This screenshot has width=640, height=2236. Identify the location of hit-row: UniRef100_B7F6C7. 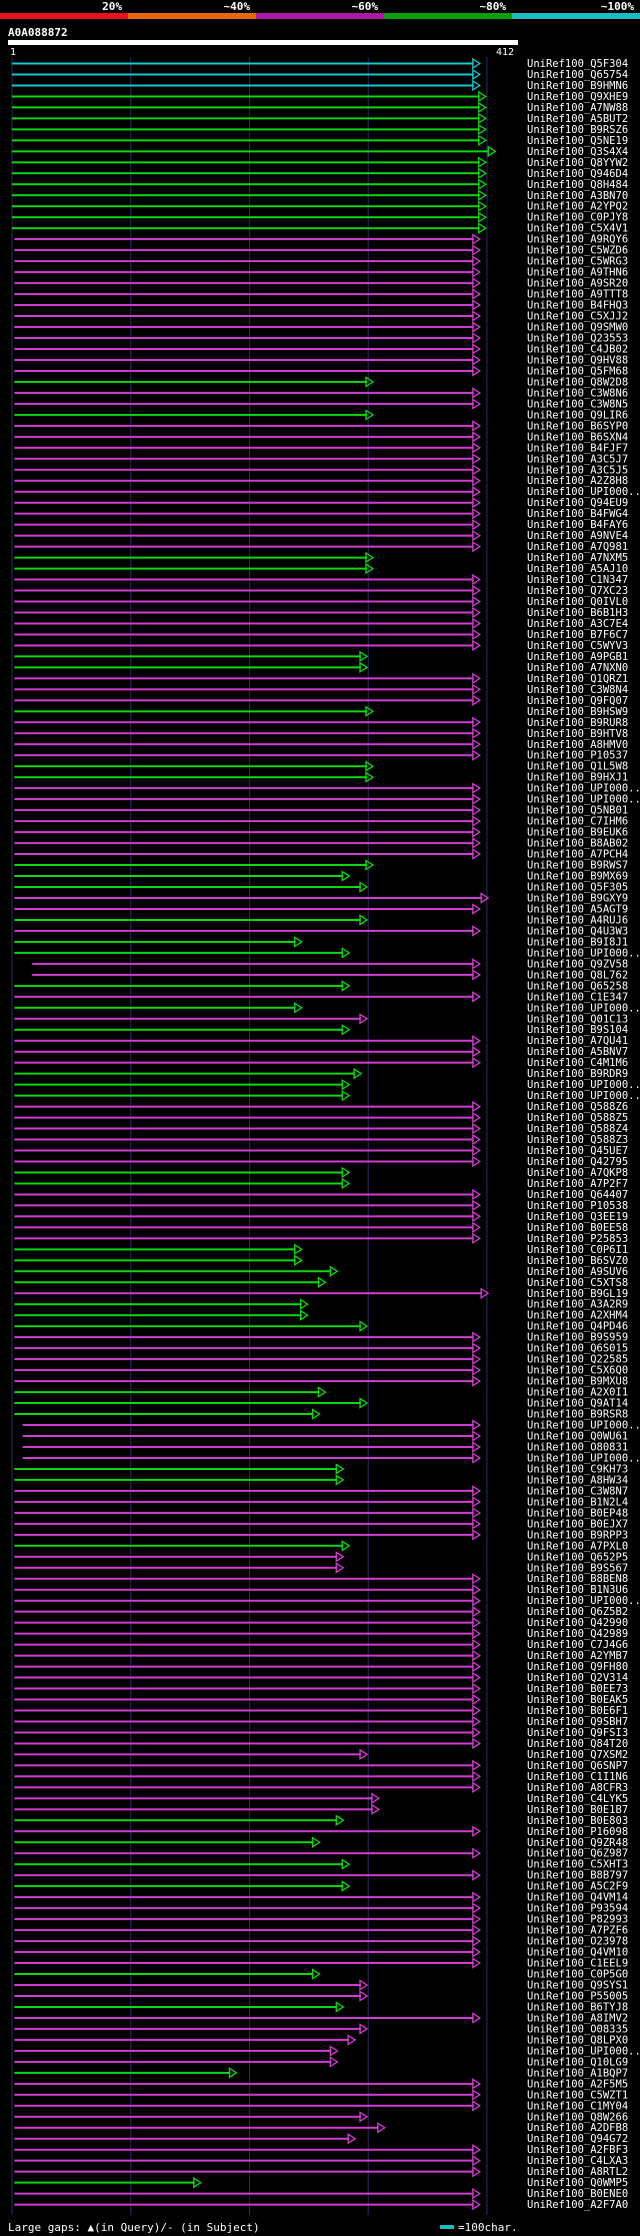
(321, 634).